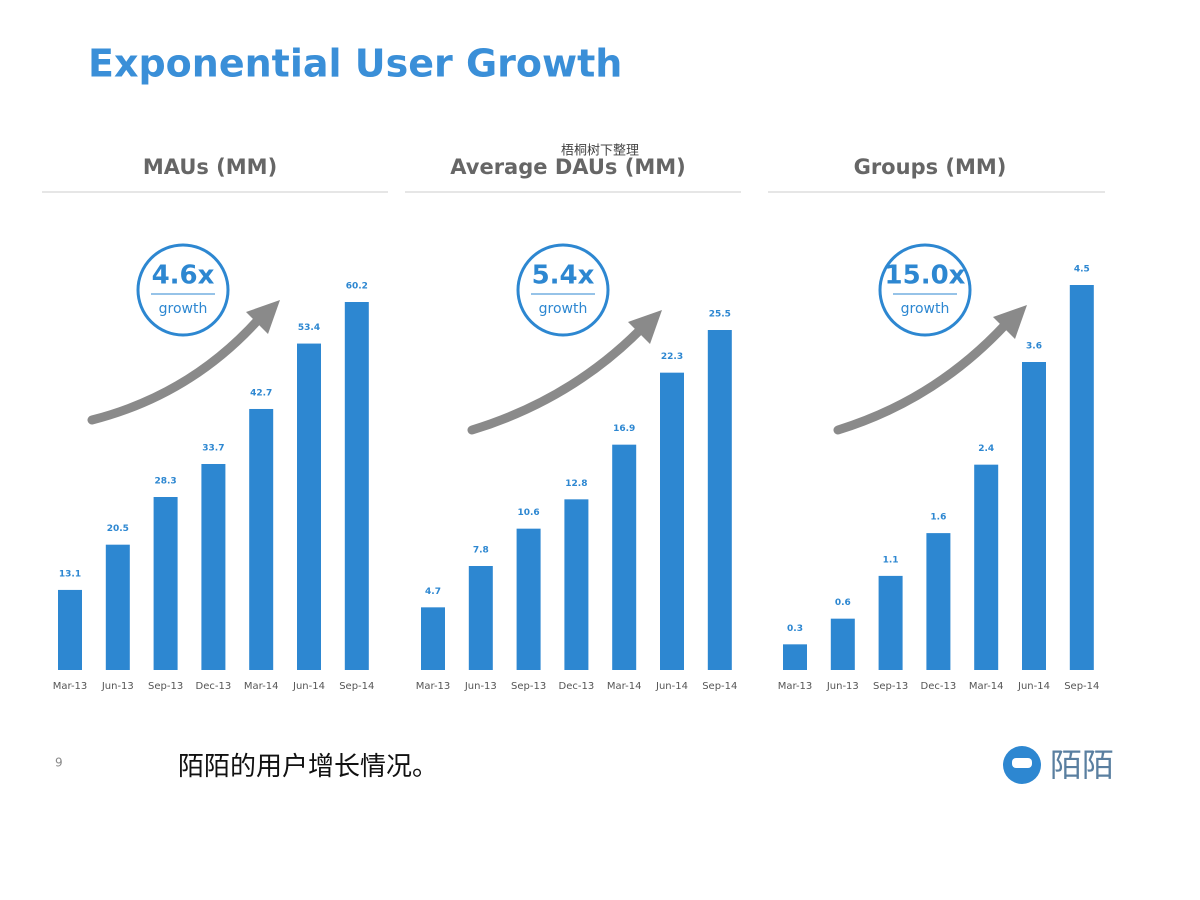 Image resolution: width=1200 pixels, height=900 pixels. I want to click on page-number: 9, so click(59, 763).